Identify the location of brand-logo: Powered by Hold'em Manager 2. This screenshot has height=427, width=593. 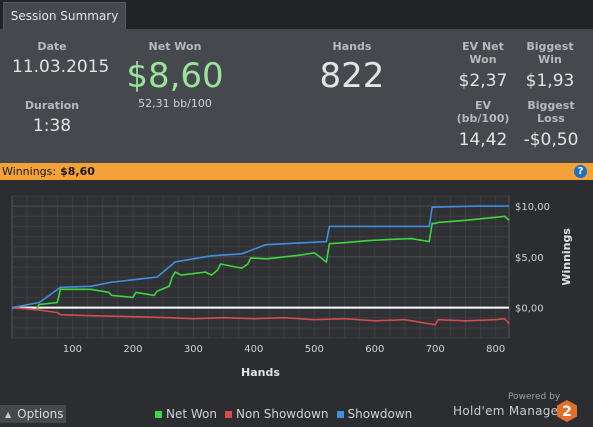
(522, 407).